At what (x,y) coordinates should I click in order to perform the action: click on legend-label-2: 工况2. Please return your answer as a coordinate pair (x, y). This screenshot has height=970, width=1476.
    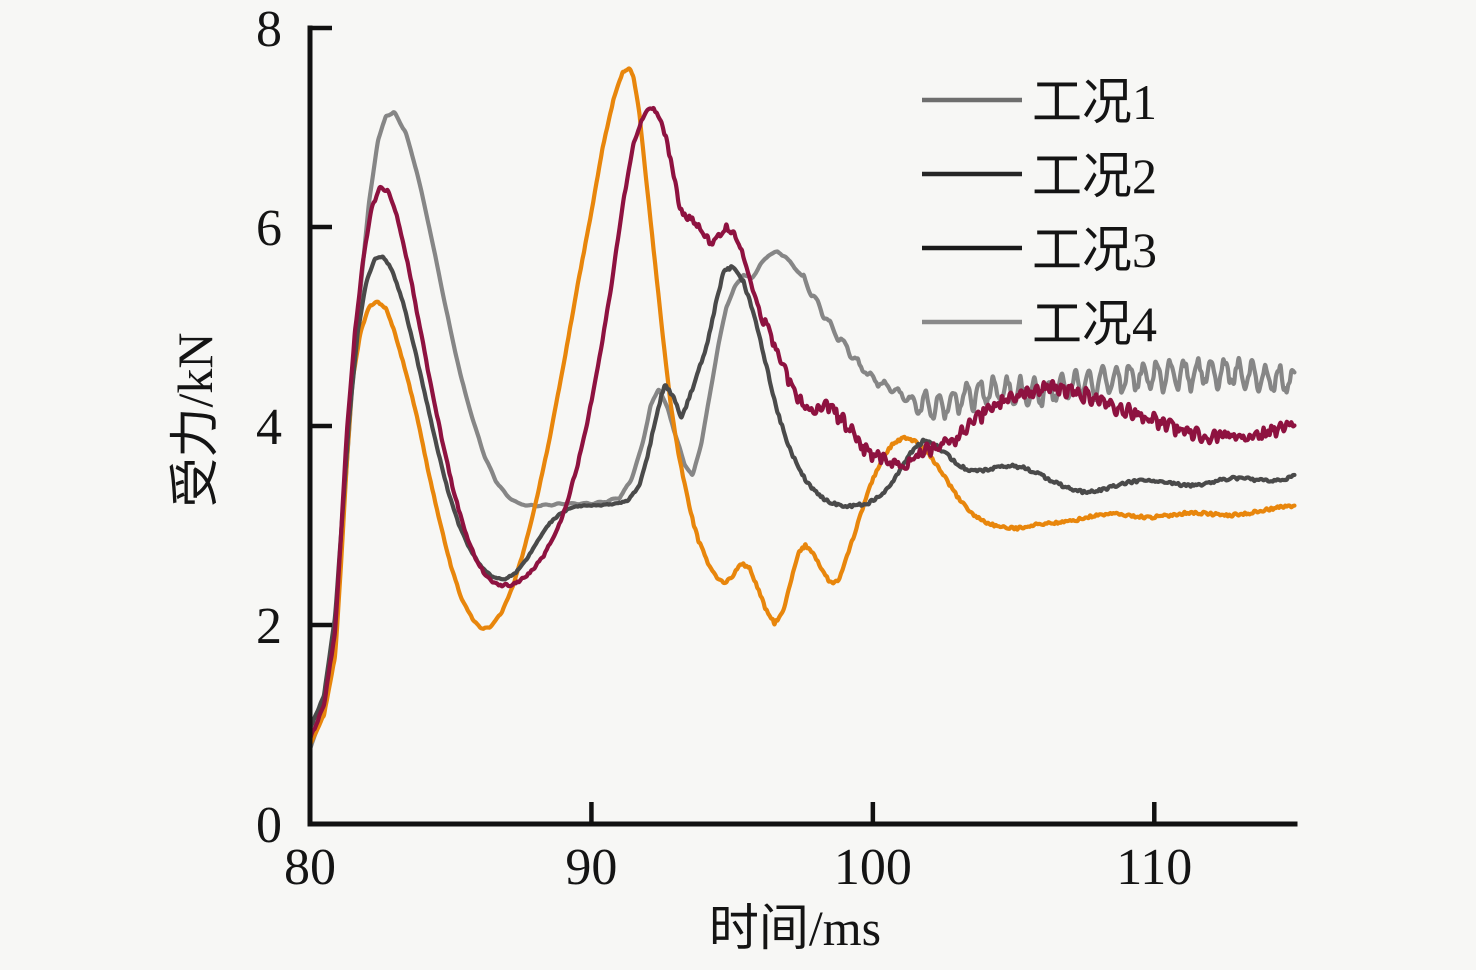
    Looking at the image, I should click on (1094, 176).